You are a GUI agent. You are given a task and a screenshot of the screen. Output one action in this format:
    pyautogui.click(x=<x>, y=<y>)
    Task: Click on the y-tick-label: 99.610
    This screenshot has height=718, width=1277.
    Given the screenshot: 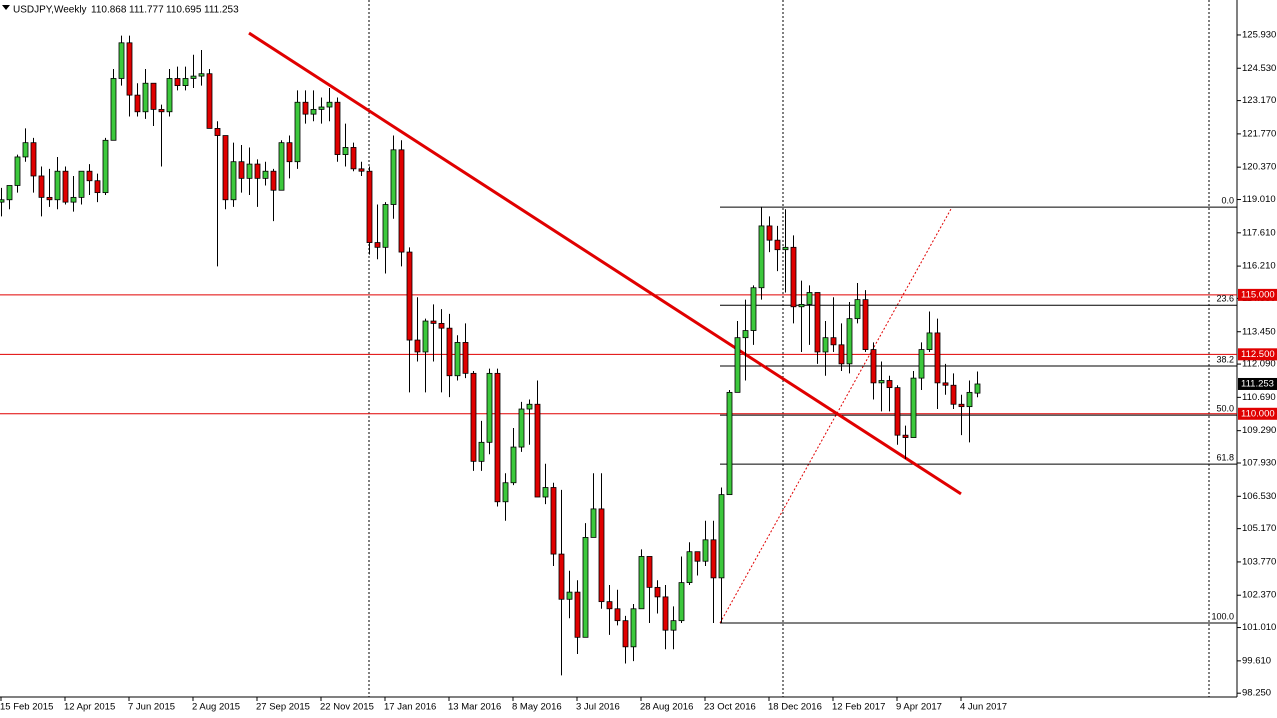 What is the action you would take?
    pyautogui.click(x=1256, y=660)
    